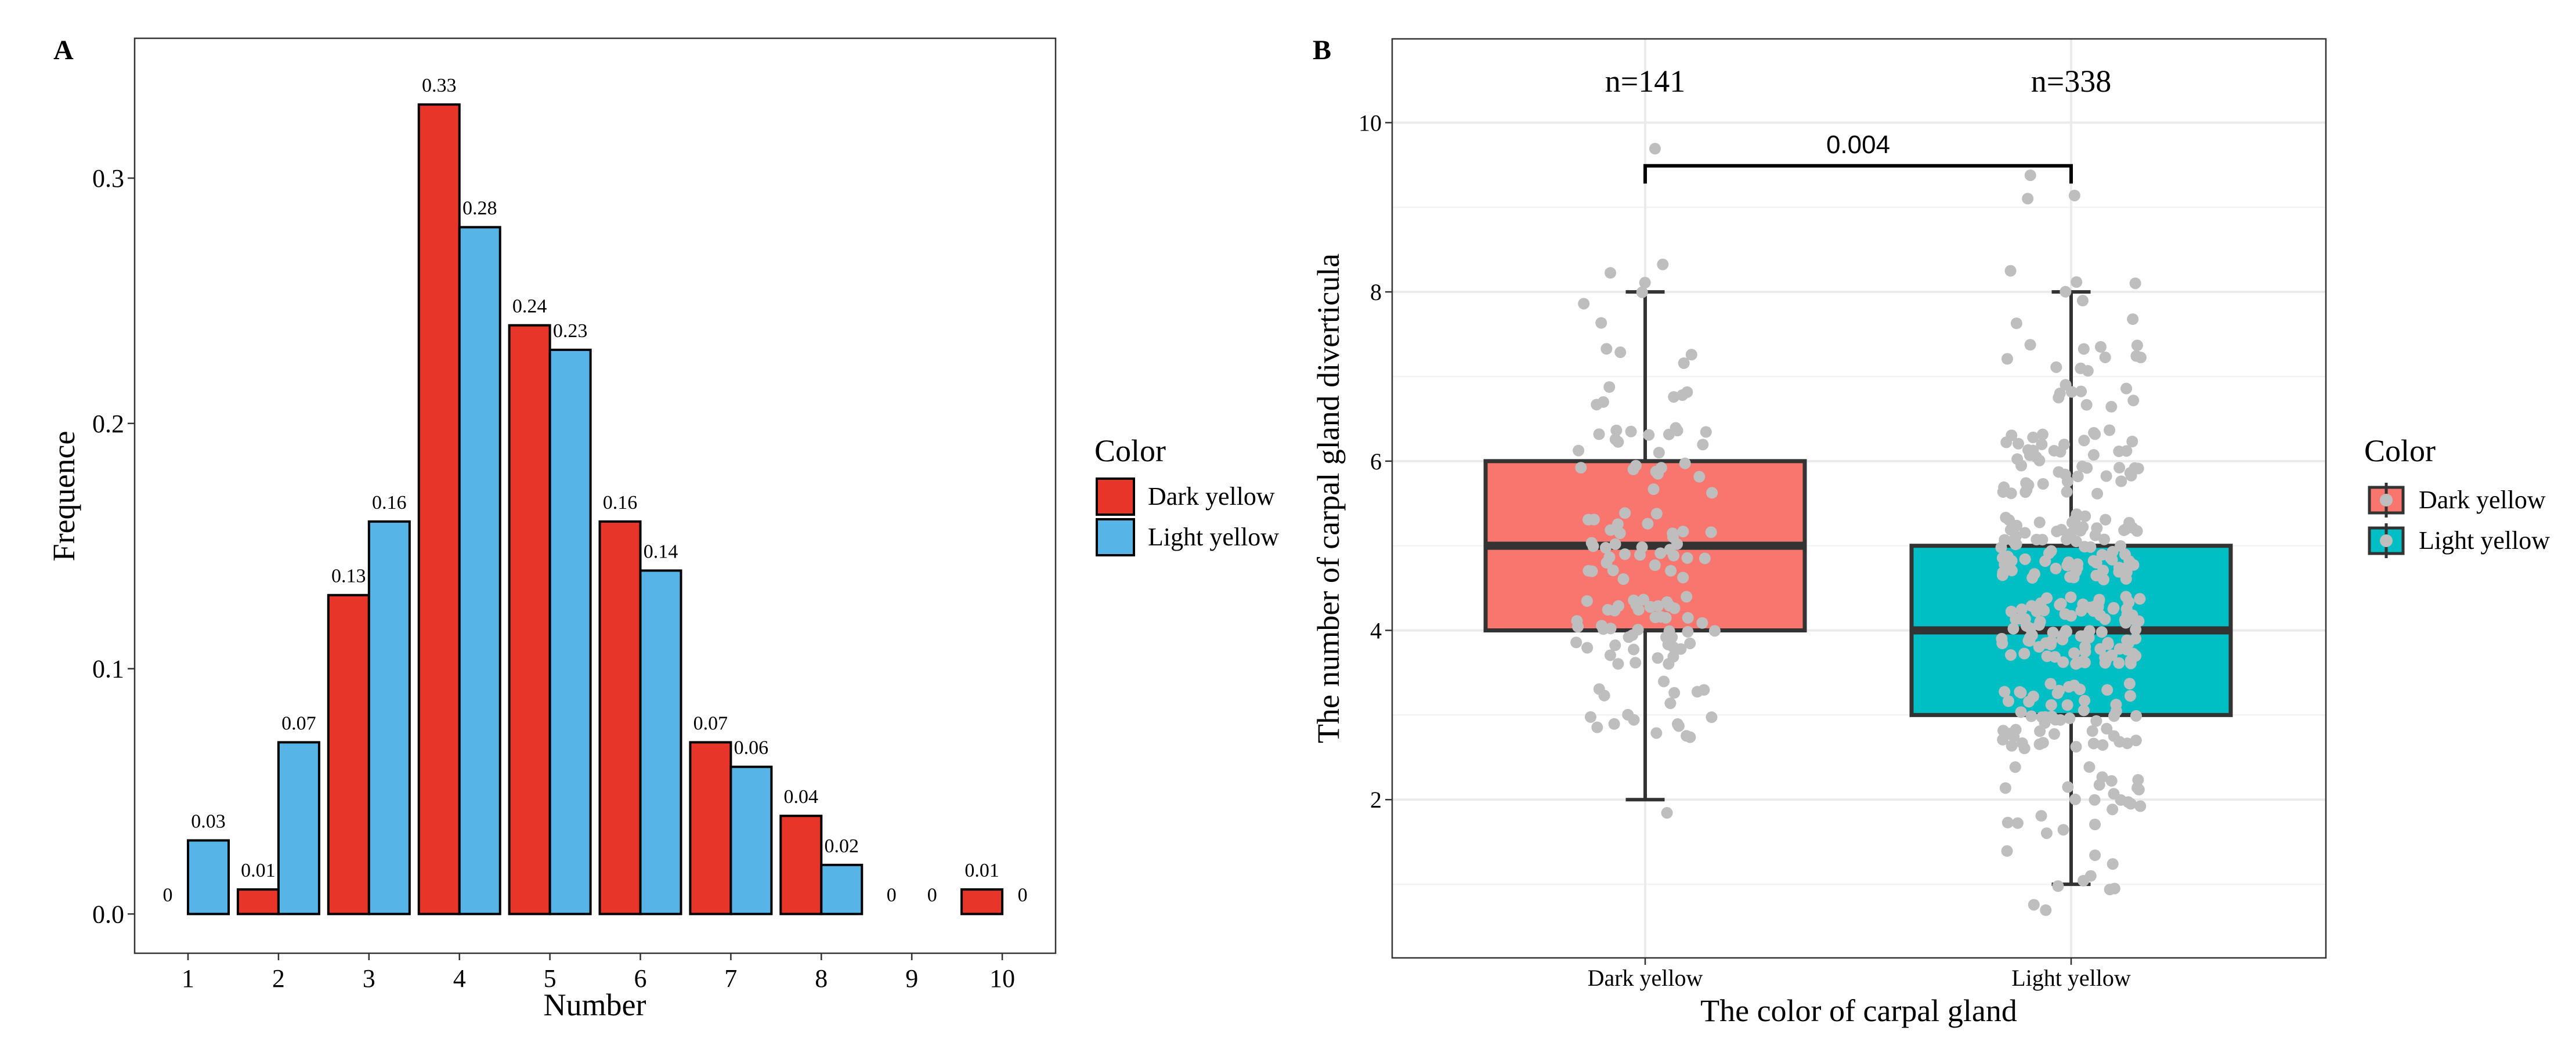 This screenshot has height=1060, width=2576. Describe the element at coordinates (570, 331) in the screenshot. I see `data-label: 0.23` at that location.